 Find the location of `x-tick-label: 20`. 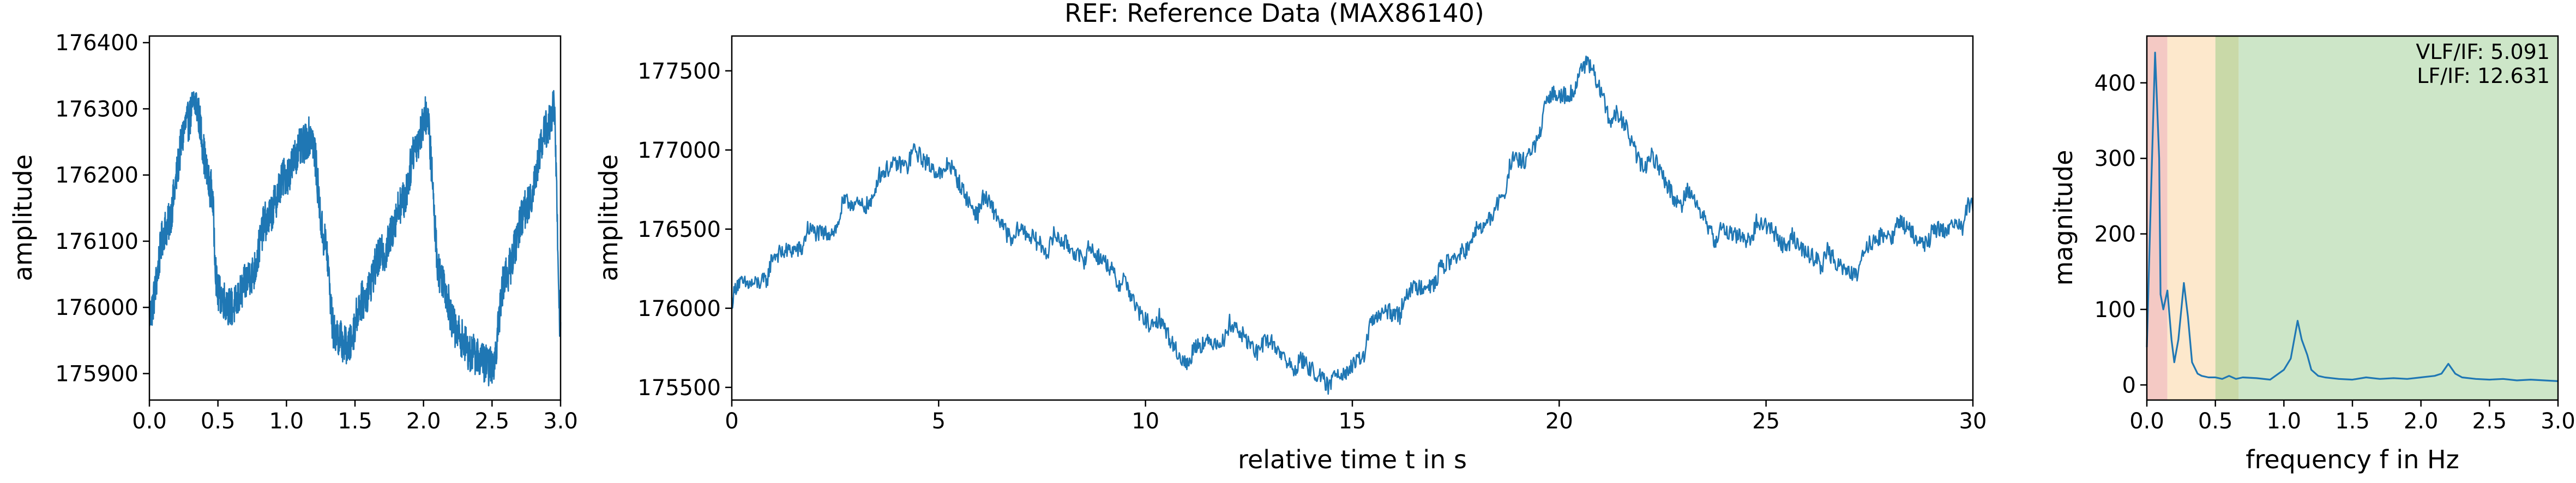

x-tick-label: 20 is located at coordinates (1559, 421).